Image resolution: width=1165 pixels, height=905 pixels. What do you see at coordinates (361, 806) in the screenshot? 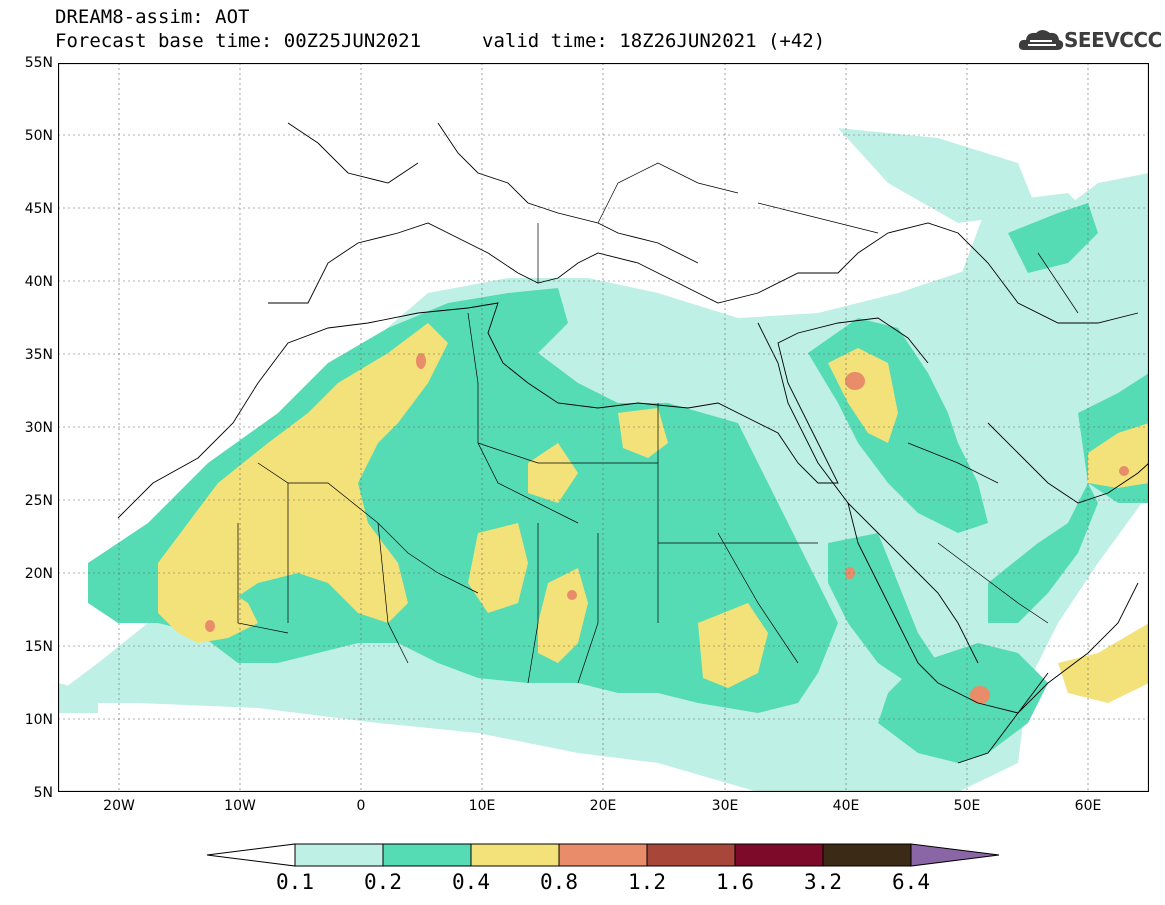
I see `lon-label: 0` at bounding box center [361, 806].